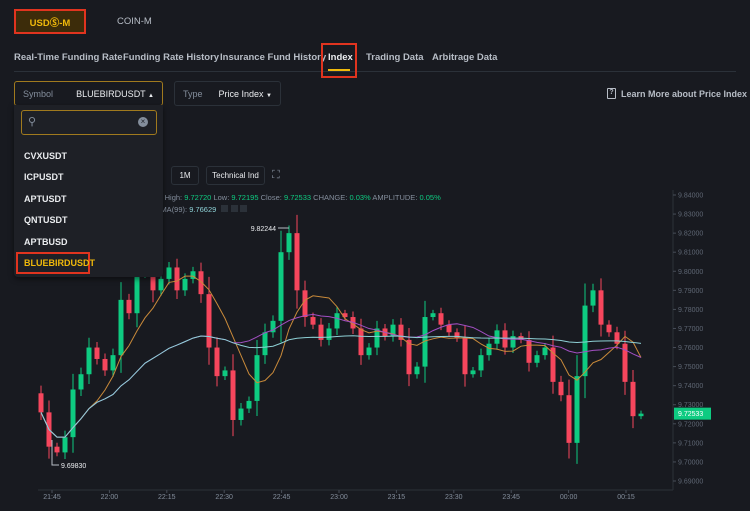 This screenshot has width=750, height=511. I want to click on y-tick-label: 9.79000, so click(690, 291).